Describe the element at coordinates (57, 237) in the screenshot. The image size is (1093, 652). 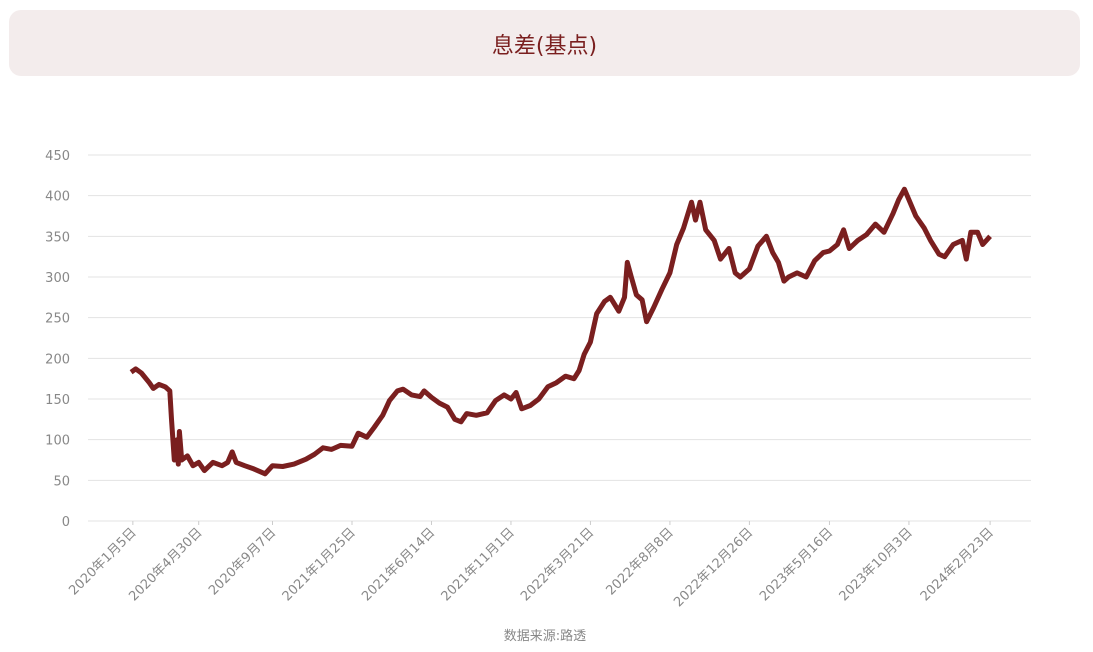
I see `y-tick-label: 350` at that location.